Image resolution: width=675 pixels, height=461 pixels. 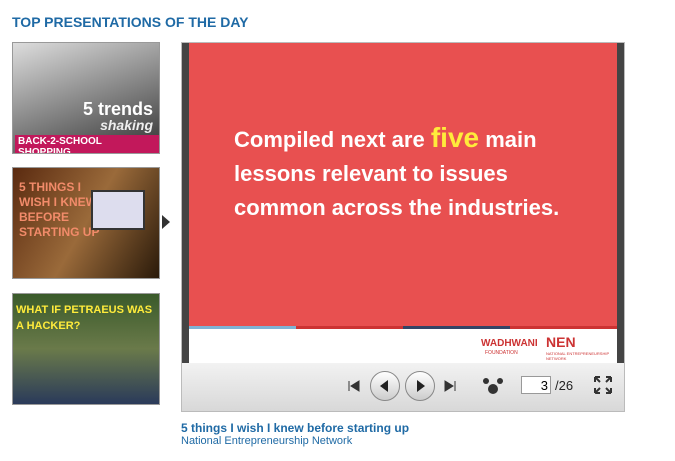 What do you see at coordinates (450, 386) in the screenshot?
I see `last-button` at bounding box center [450, 386].